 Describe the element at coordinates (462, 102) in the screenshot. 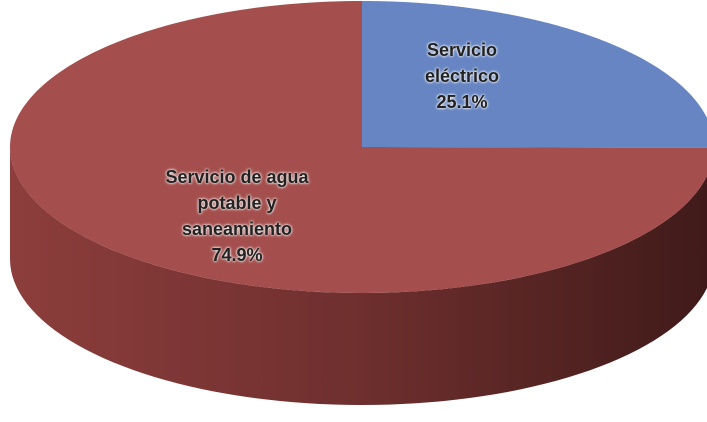

I see `value-label: 25.1%` at that location.